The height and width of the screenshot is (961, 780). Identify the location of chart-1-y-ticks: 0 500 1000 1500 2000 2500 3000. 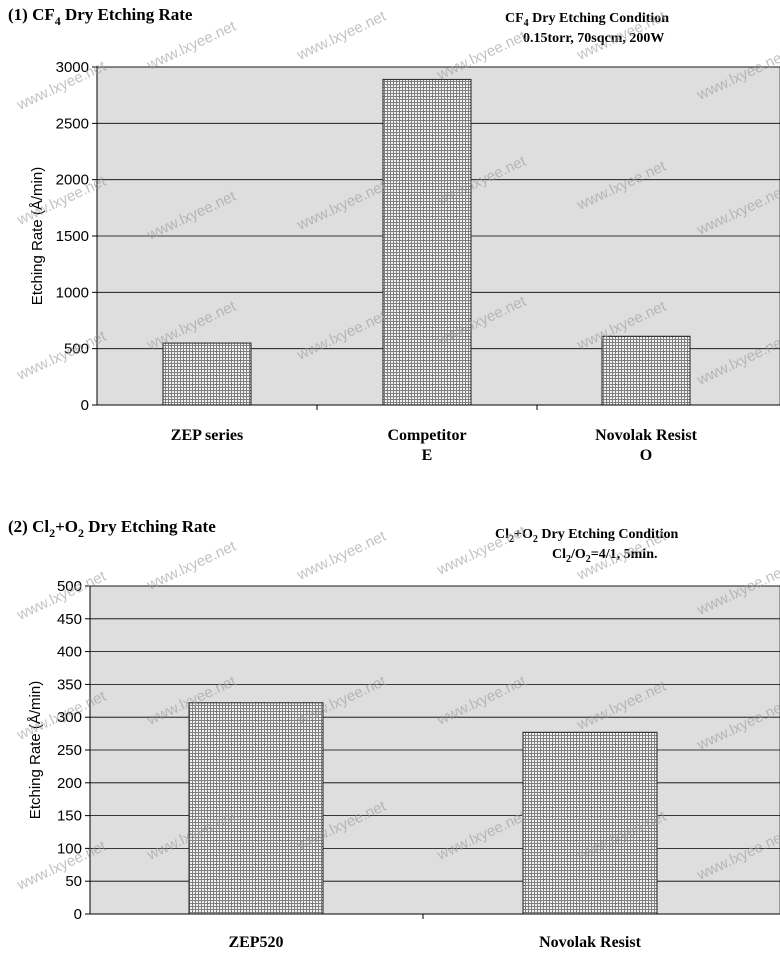
(76, 236).